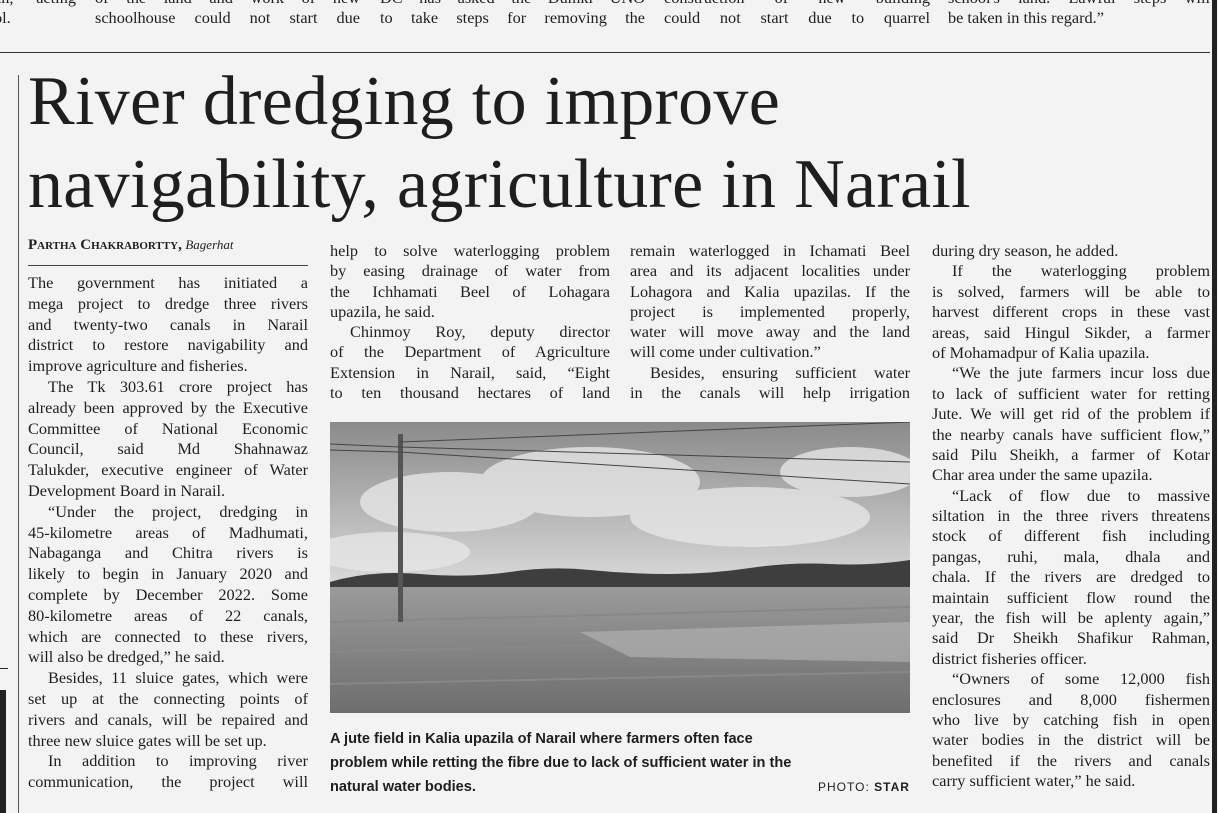 Image resolution: width=1218 pixels, height=813 pixels. I want to click on headline: River dredging to improve, so click(404, 101).